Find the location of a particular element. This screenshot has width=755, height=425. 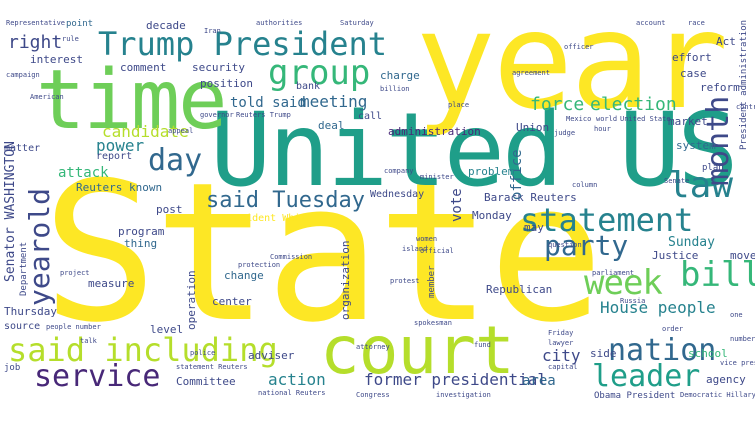

word-thing: thing is located at coordinates (141, 243).